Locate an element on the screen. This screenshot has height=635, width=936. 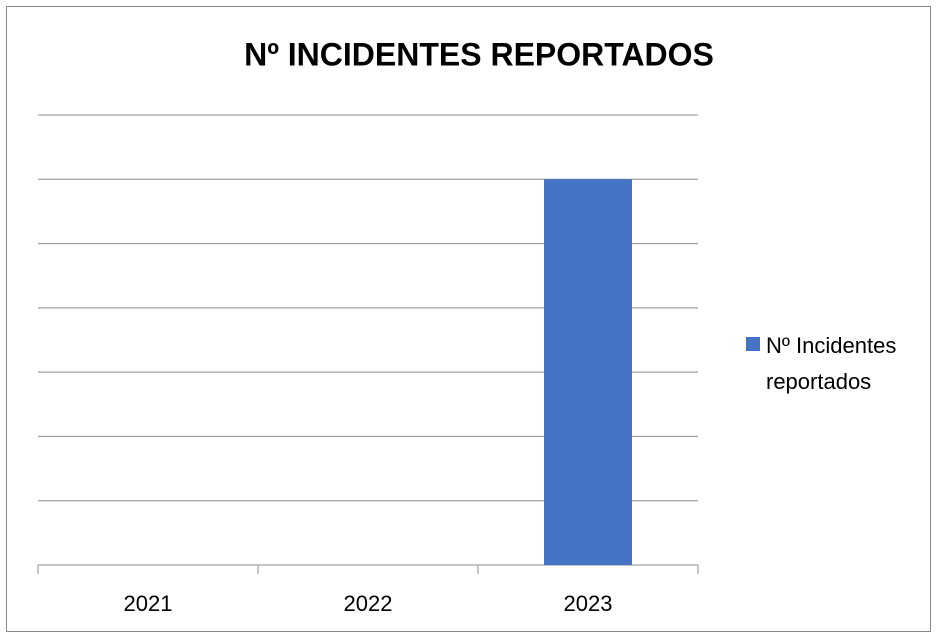
x-tick-label: 2021 is located at coordinates (148, 603).